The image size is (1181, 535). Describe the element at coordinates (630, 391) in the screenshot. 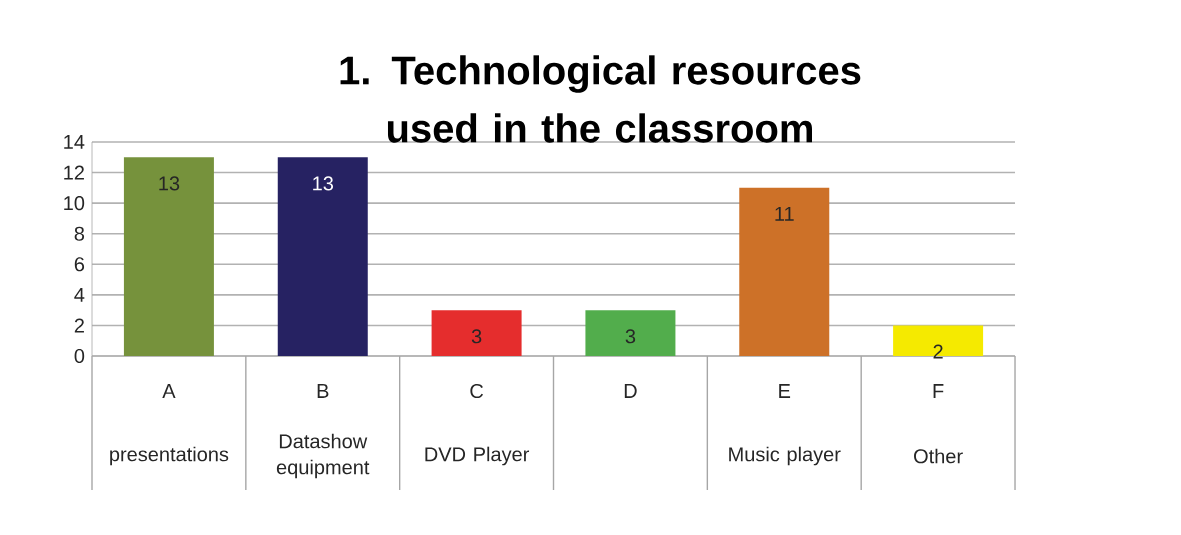

I see `text: D` at that location.